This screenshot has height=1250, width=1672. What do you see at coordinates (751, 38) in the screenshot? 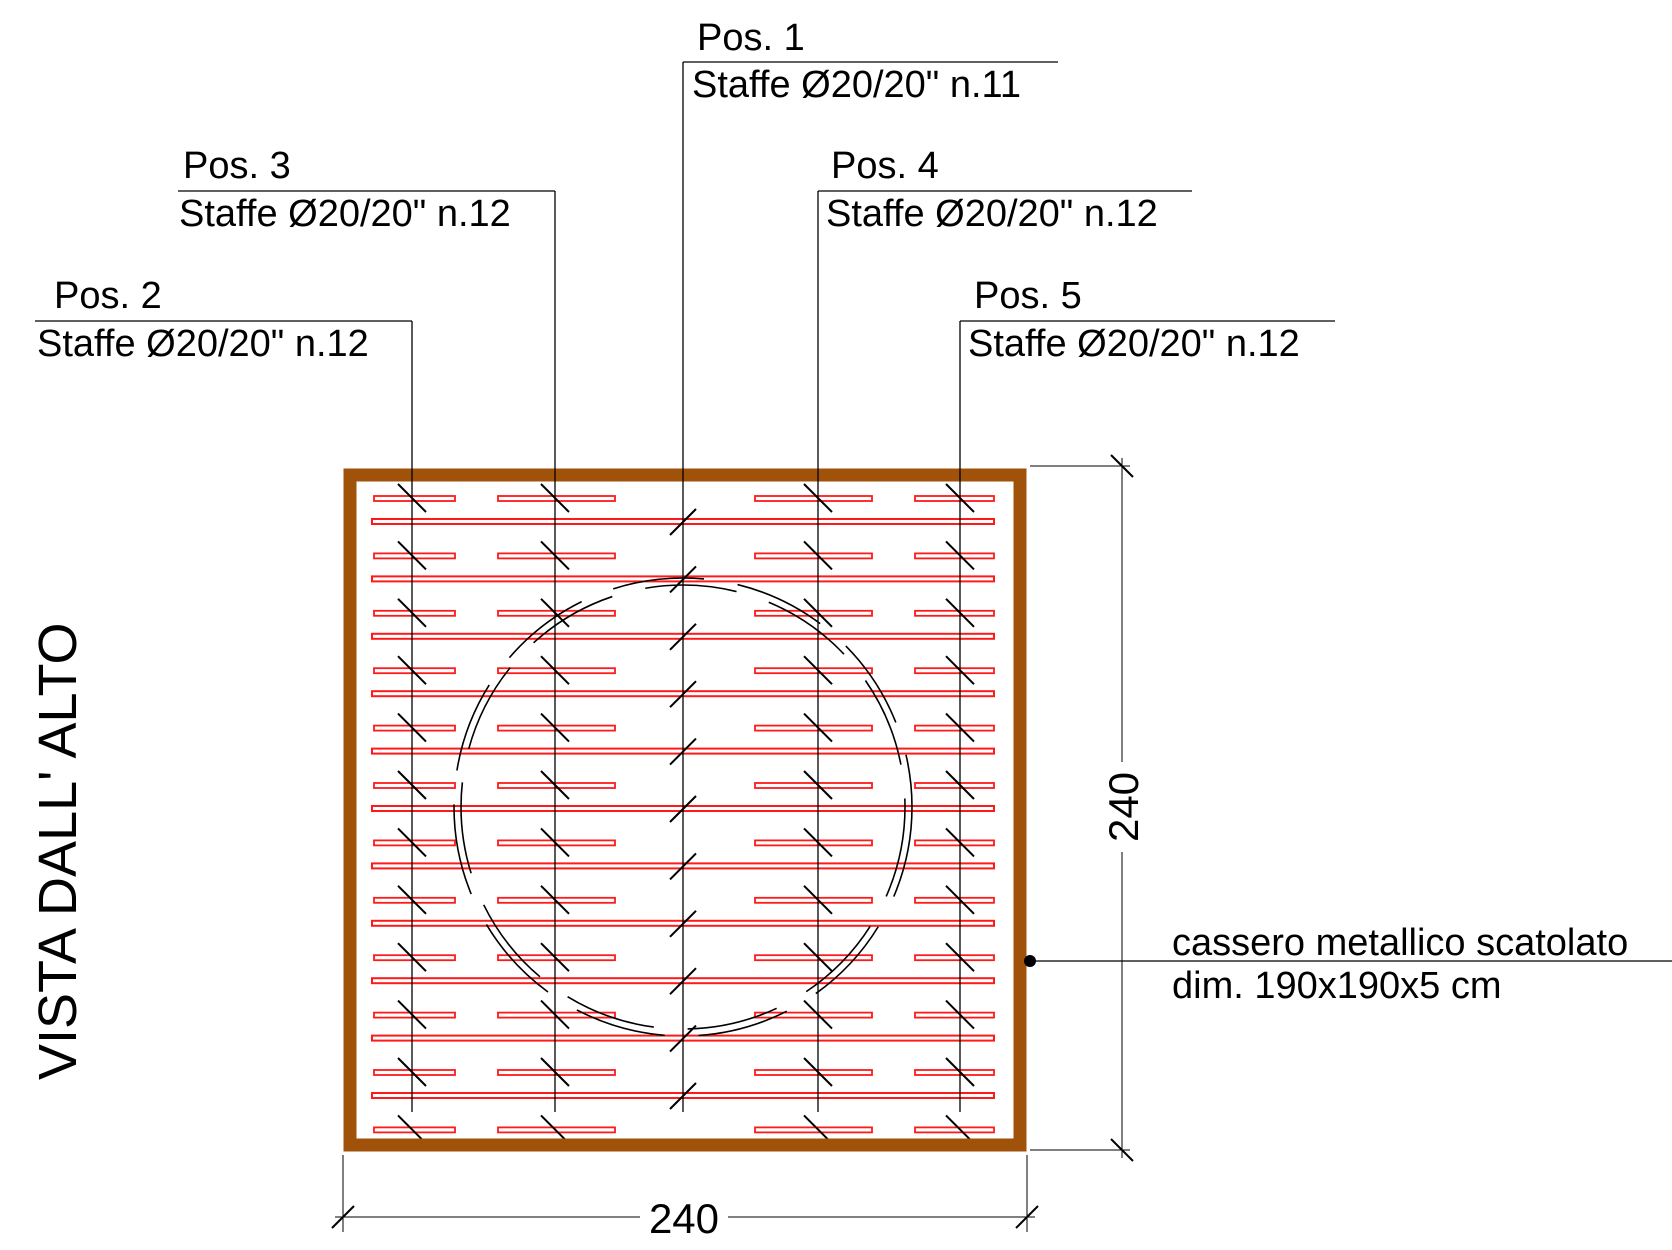
I see `pos1-label: Pos. 1` at bounding box center [751, 38].